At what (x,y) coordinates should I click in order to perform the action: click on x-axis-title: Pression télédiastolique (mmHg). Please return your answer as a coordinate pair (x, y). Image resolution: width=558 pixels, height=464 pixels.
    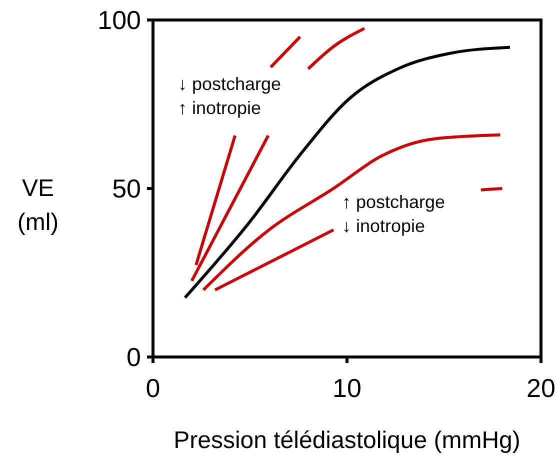
    Looking at the image, I should click on (347, 440).